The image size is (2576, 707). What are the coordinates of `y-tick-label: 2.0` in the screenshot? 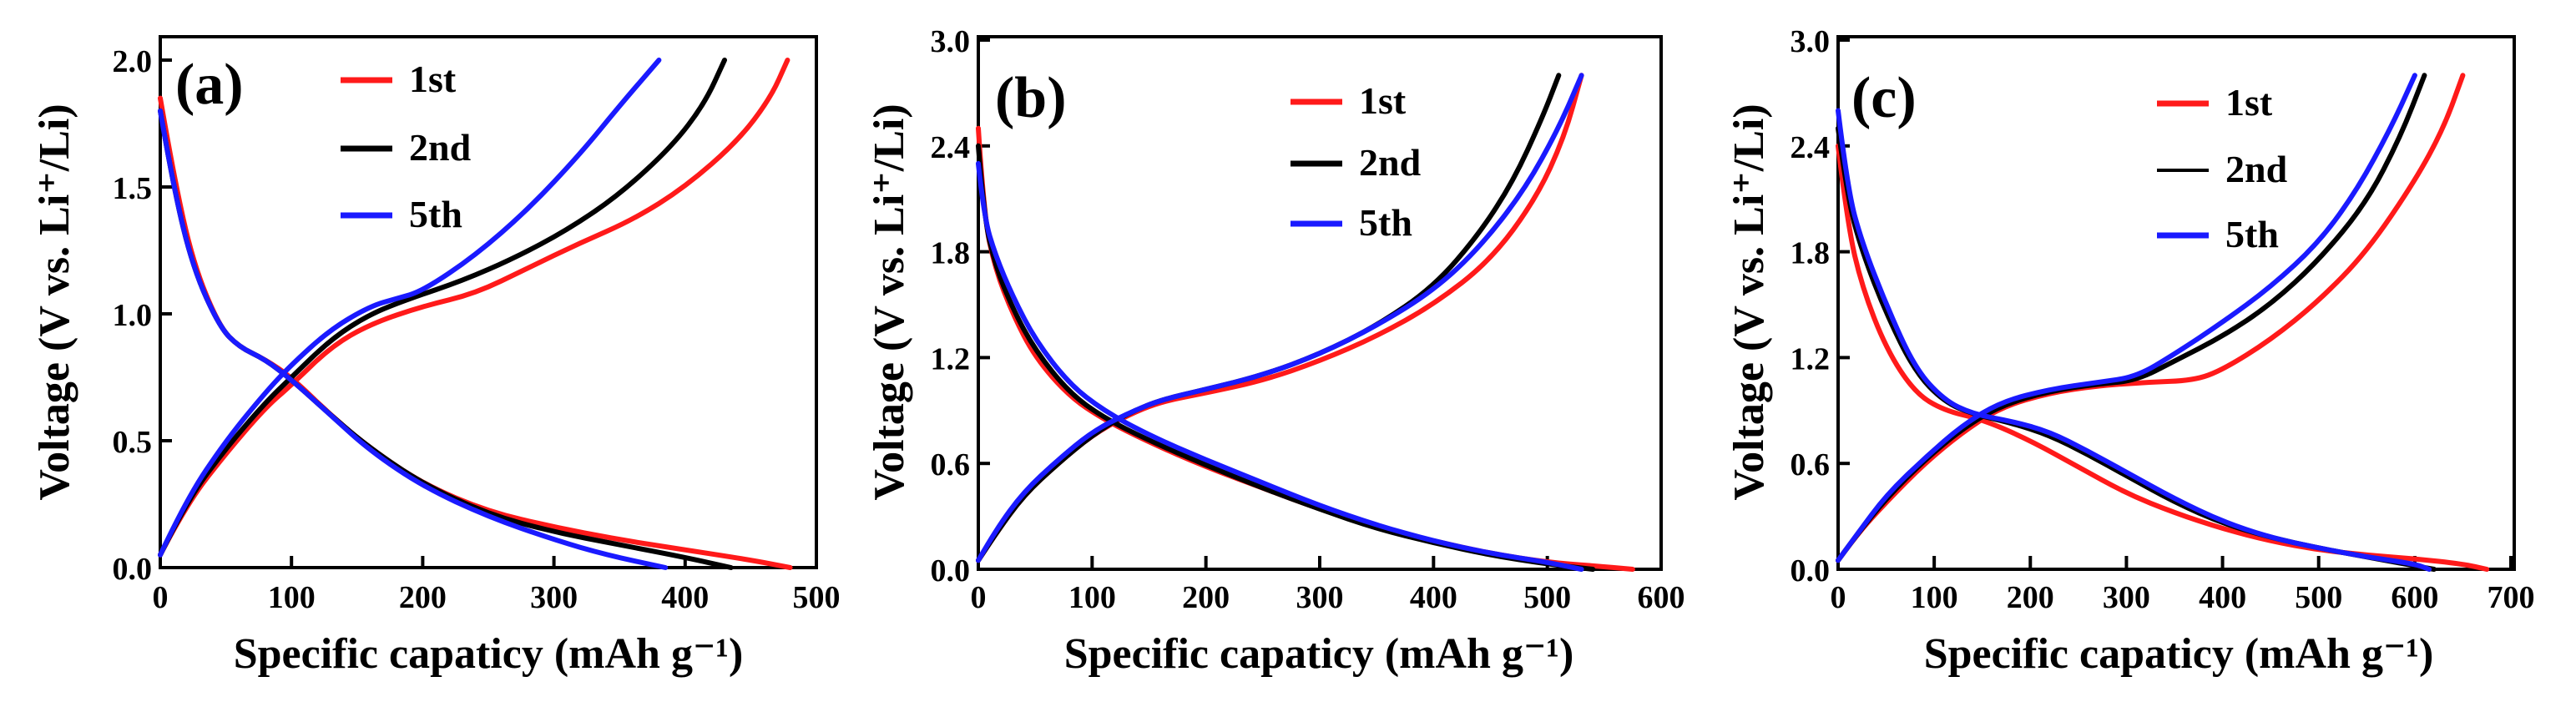 It's located at (133, 61).